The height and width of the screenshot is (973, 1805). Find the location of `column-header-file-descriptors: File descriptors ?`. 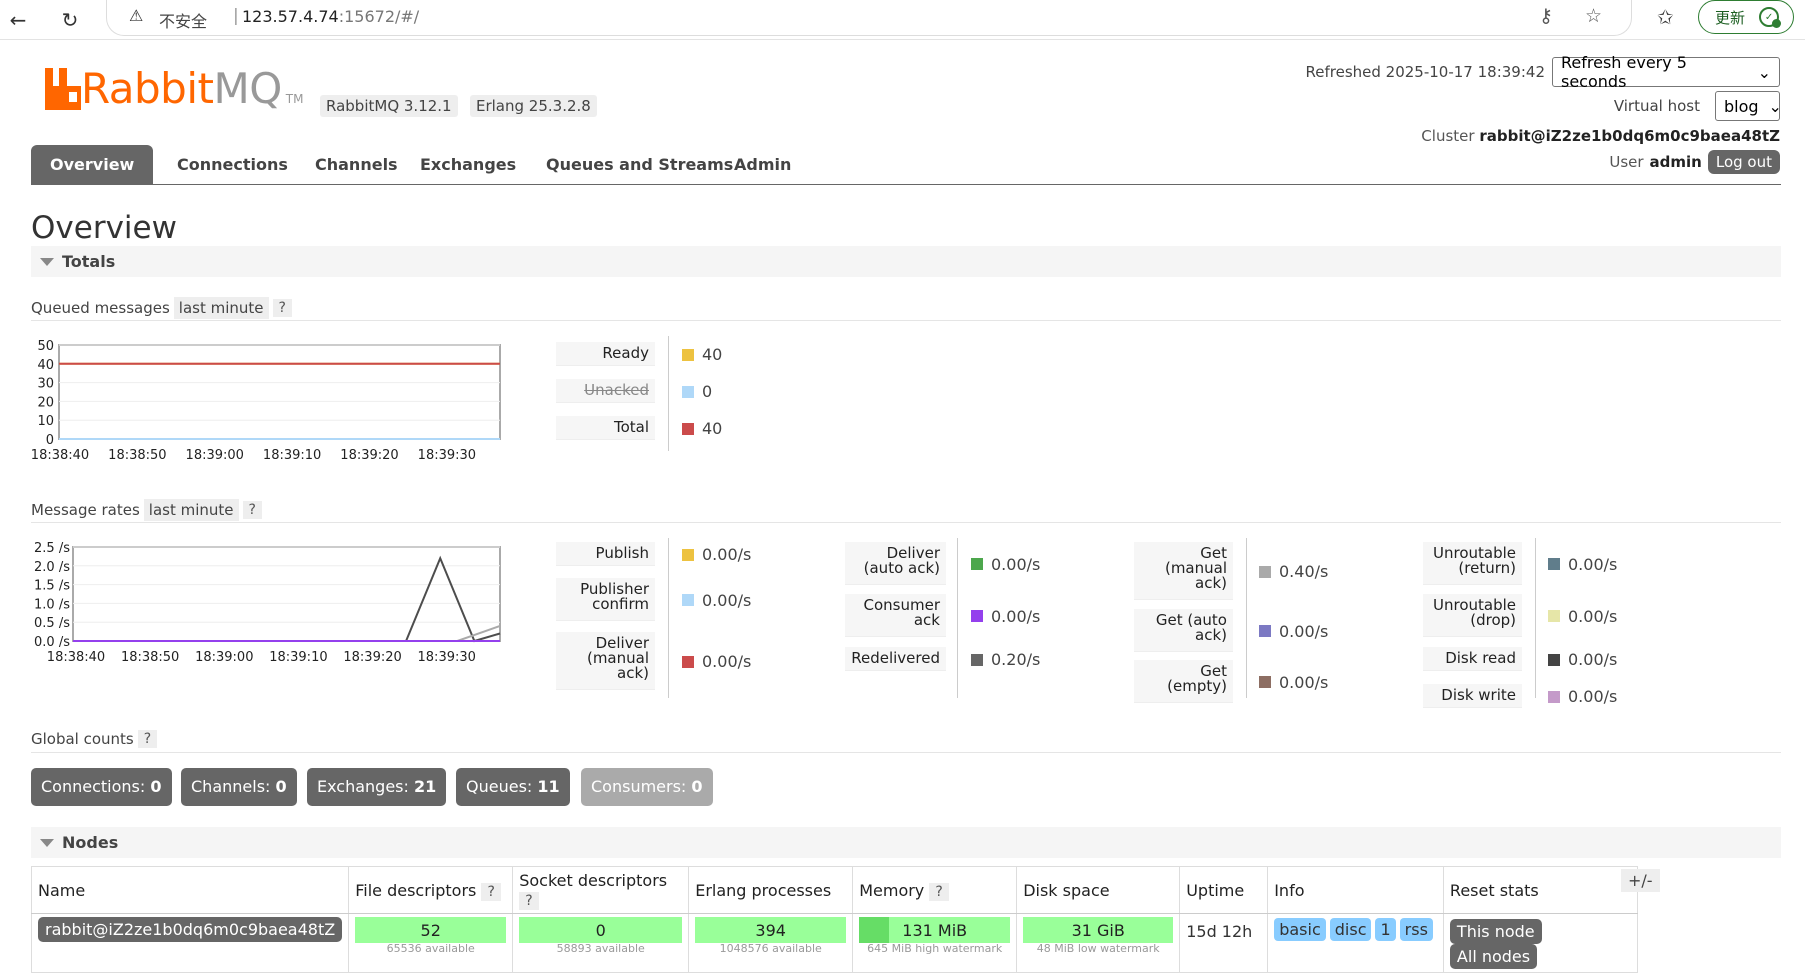

column-header-file-descriptors: File descriptors ? is located at coordinates (431, 890).